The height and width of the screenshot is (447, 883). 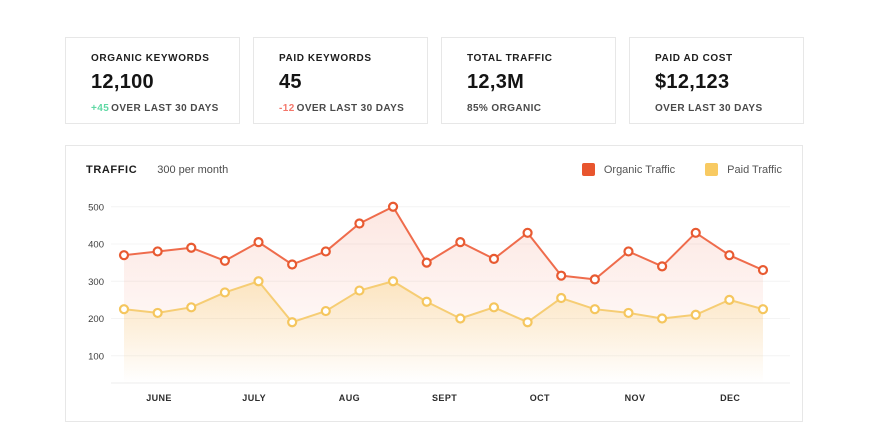 I want to click on svg-text: JULY, so click(x=254, y=398).